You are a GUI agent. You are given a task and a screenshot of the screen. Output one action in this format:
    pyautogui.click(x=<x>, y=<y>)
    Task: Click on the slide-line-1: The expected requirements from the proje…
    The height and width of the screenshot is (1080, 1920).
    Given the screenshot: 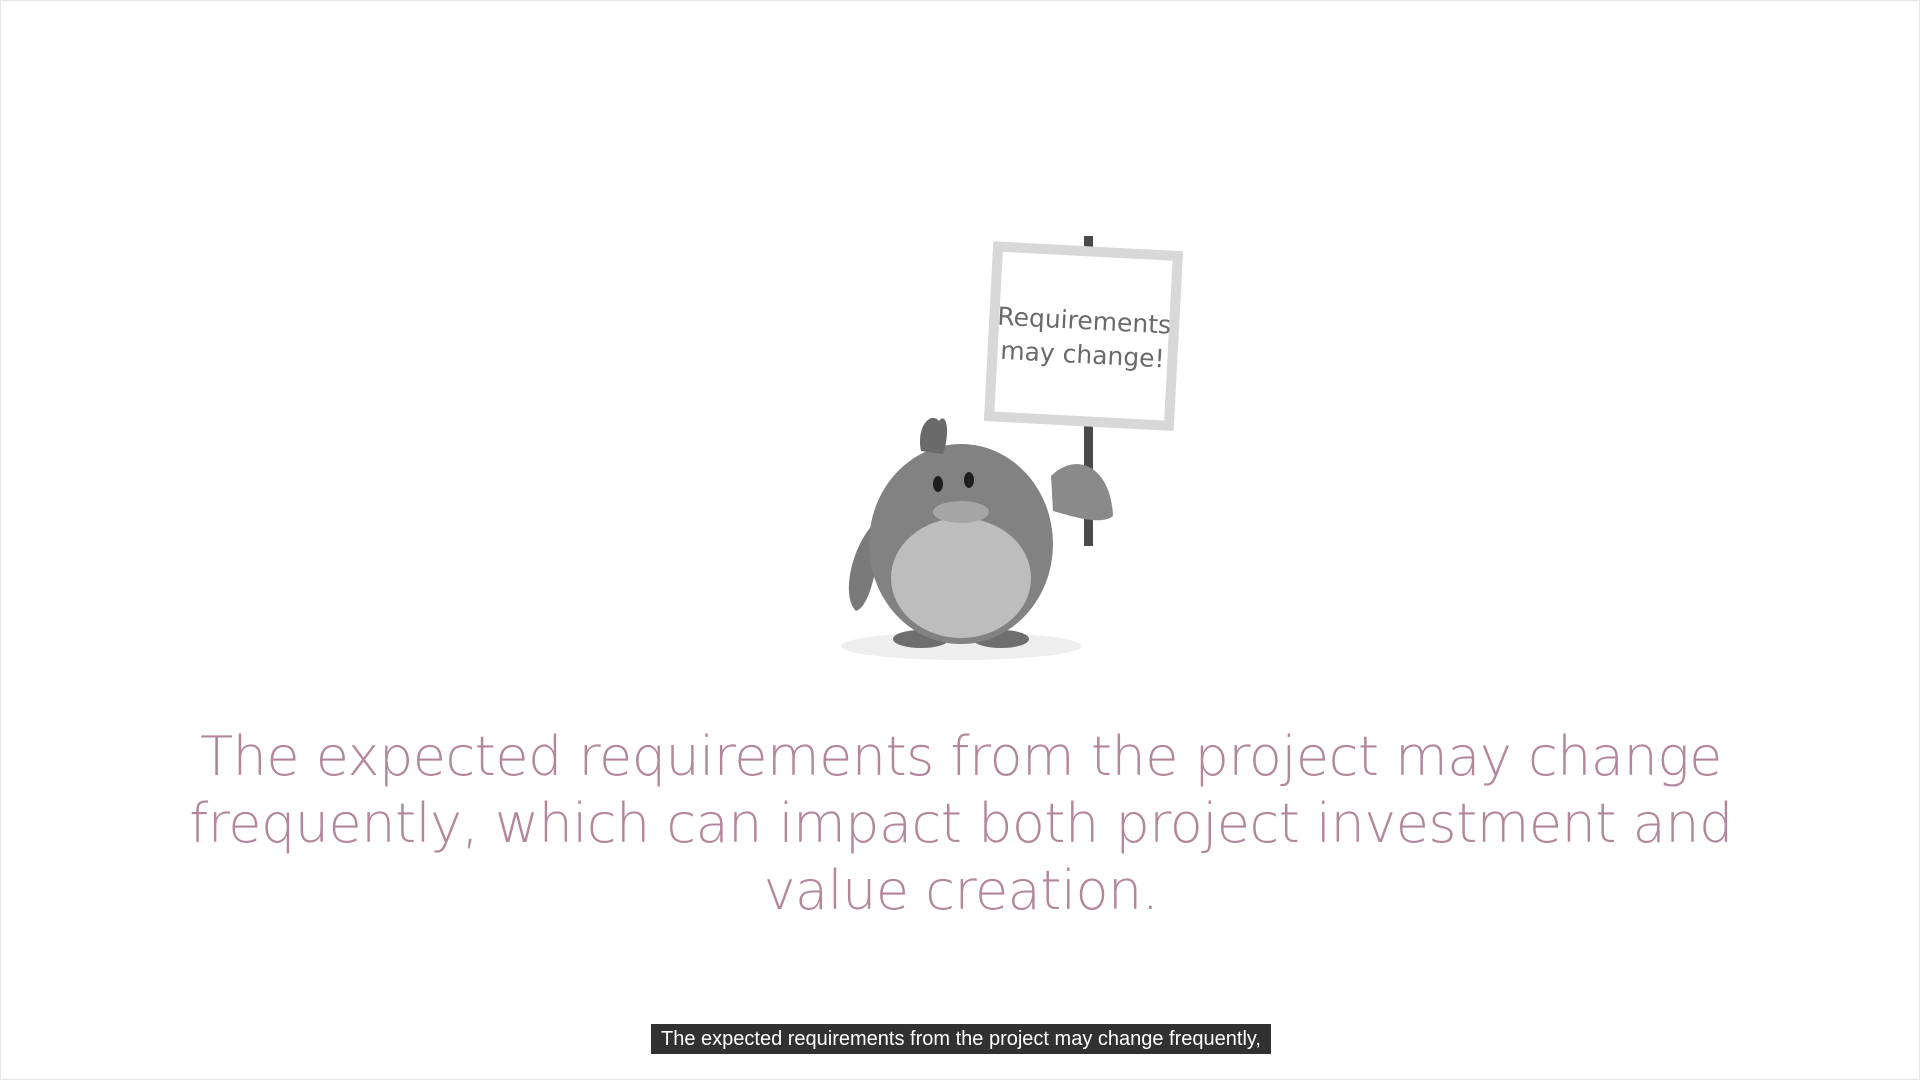 What is the action you would take?
    pyautogui.click(x=961, y=756)
    